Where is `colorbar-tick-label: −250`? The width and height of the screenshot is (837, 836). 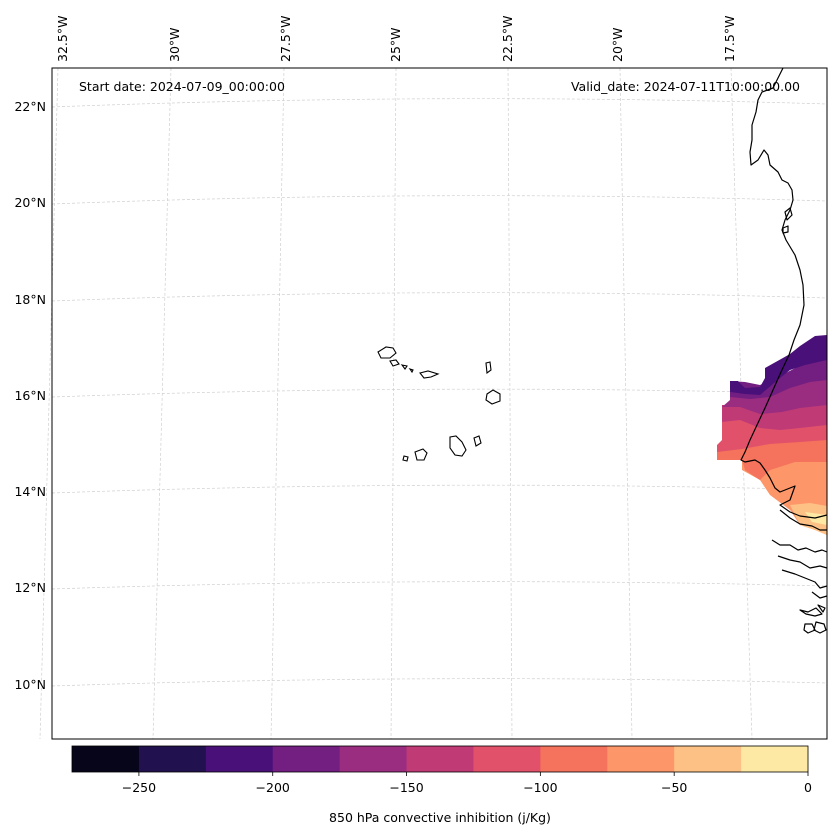 colorbar-tick-label: −250 is located at coordinates (139, 787).